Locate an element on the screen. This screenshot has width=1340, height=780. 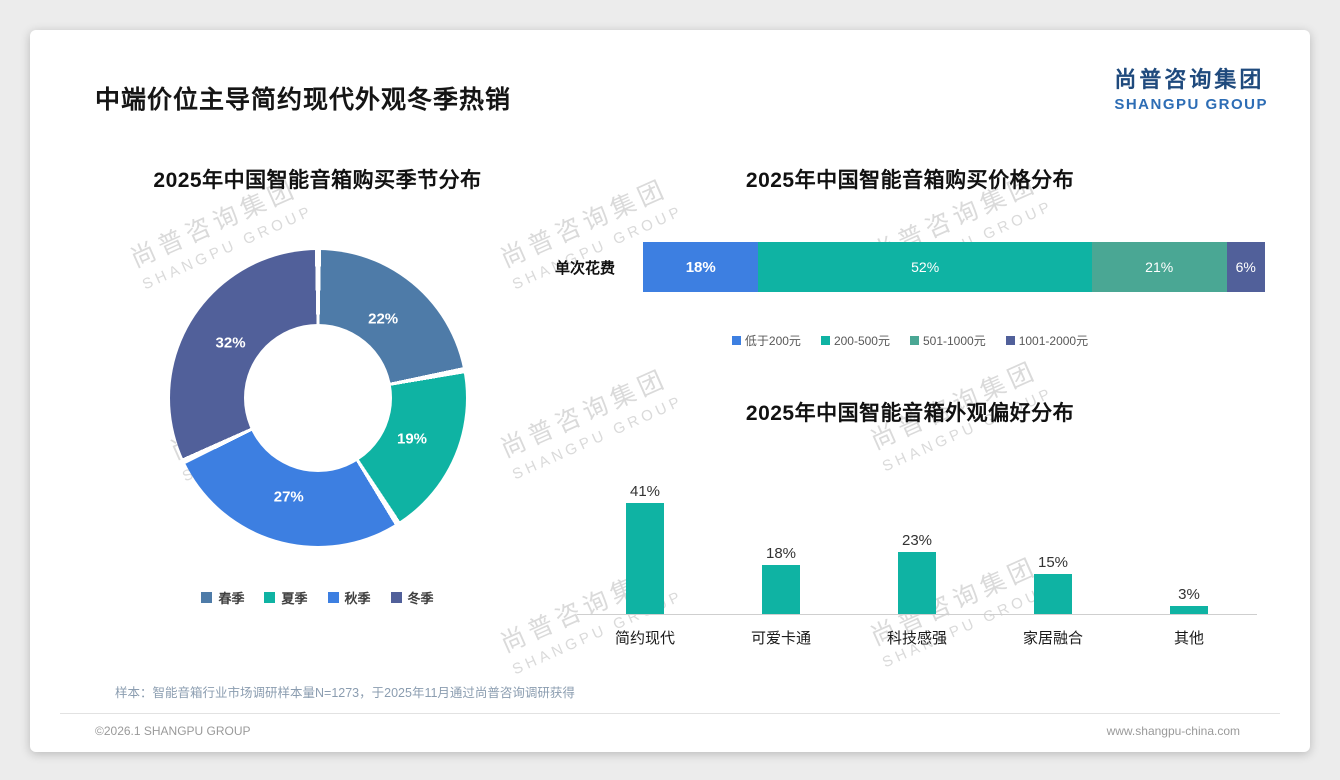
bar-value-label: 18% is located at coordinates (781, 554).